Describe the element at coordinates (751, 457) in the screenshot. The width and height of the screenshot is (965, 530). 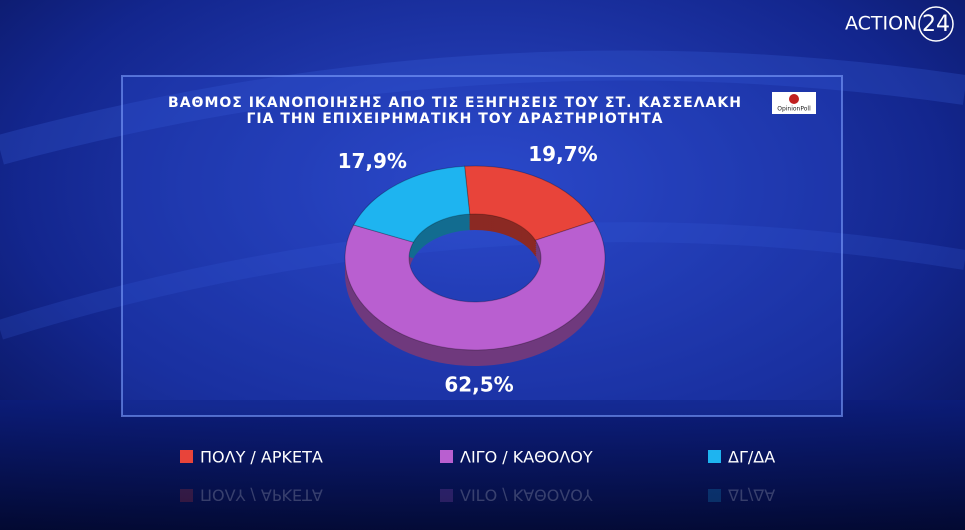
I see `legend-label: ΔΓ/ΔΑ` at that location.